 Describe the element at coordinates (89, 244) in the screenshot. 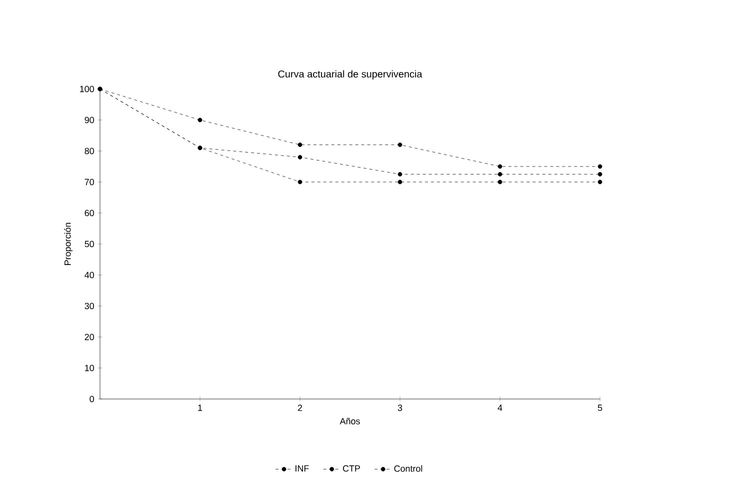

I see `y-tick-label: 50` at that location.